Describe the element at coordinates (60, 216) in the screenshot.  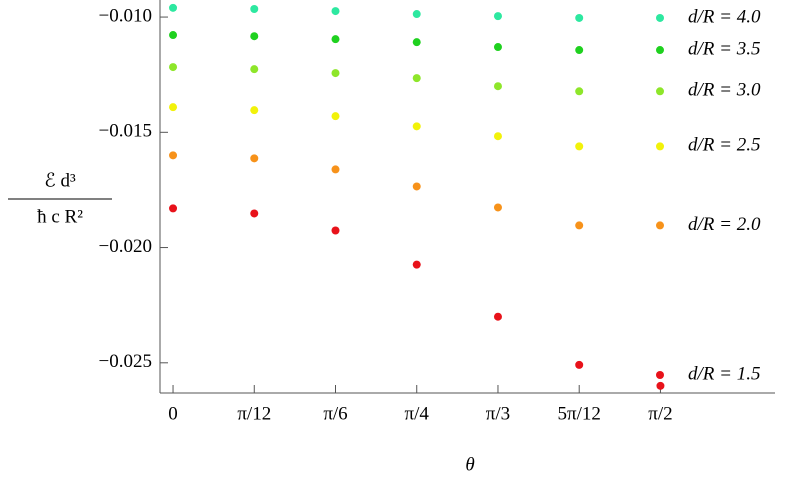
I see `y-axis-label-denominator: ħ c R²` at that location.